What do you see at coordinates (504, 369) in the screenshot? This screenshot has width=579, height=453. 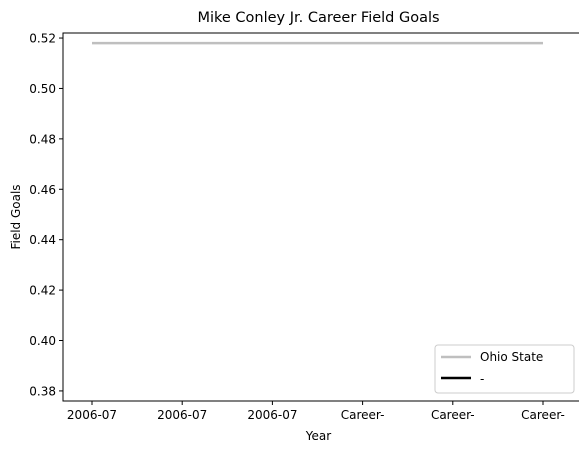 I see `legend: Ohio State -` at bounding box center [504, 369].